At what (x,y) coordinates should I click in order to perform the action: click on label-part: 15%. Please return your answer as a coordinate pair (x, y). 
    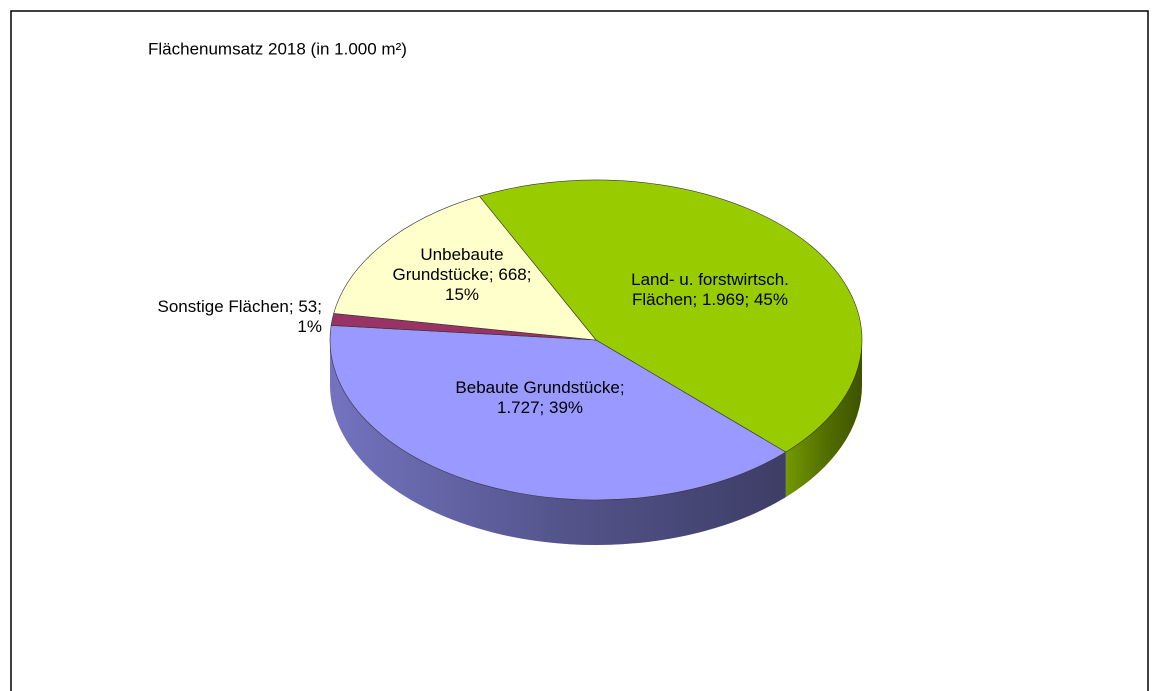
    Looking at the image, I should click on (462, 294).